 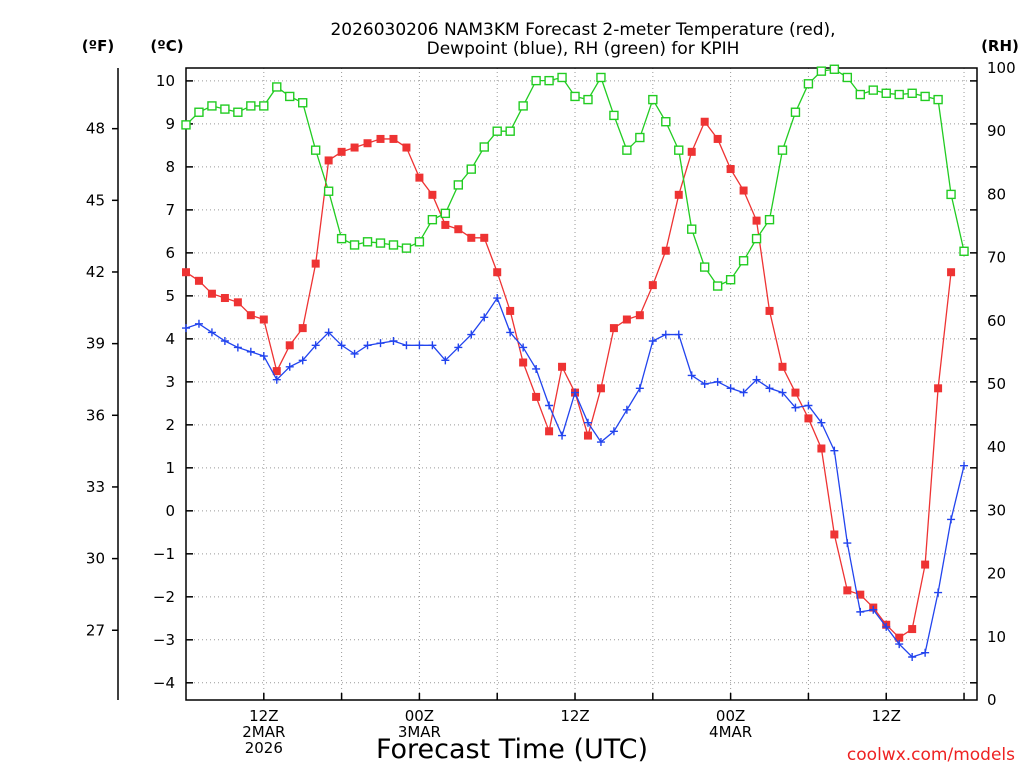 What do you see at coordinates (95, 487) in the screenshot?
I see `fahrenheit-tick-label: 33` at bounding box center [95, 487].